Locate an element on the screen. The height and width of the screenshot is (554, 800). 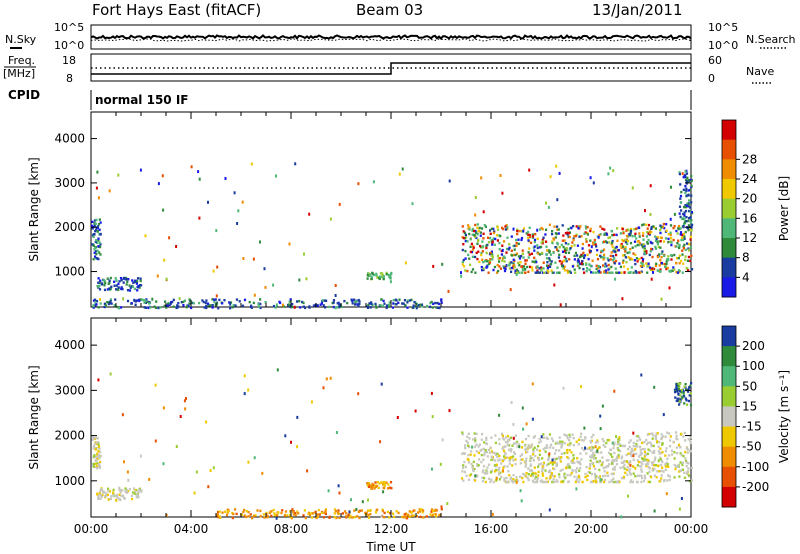
power-colorbar-label: 20 is located at coordinates (749, 199).